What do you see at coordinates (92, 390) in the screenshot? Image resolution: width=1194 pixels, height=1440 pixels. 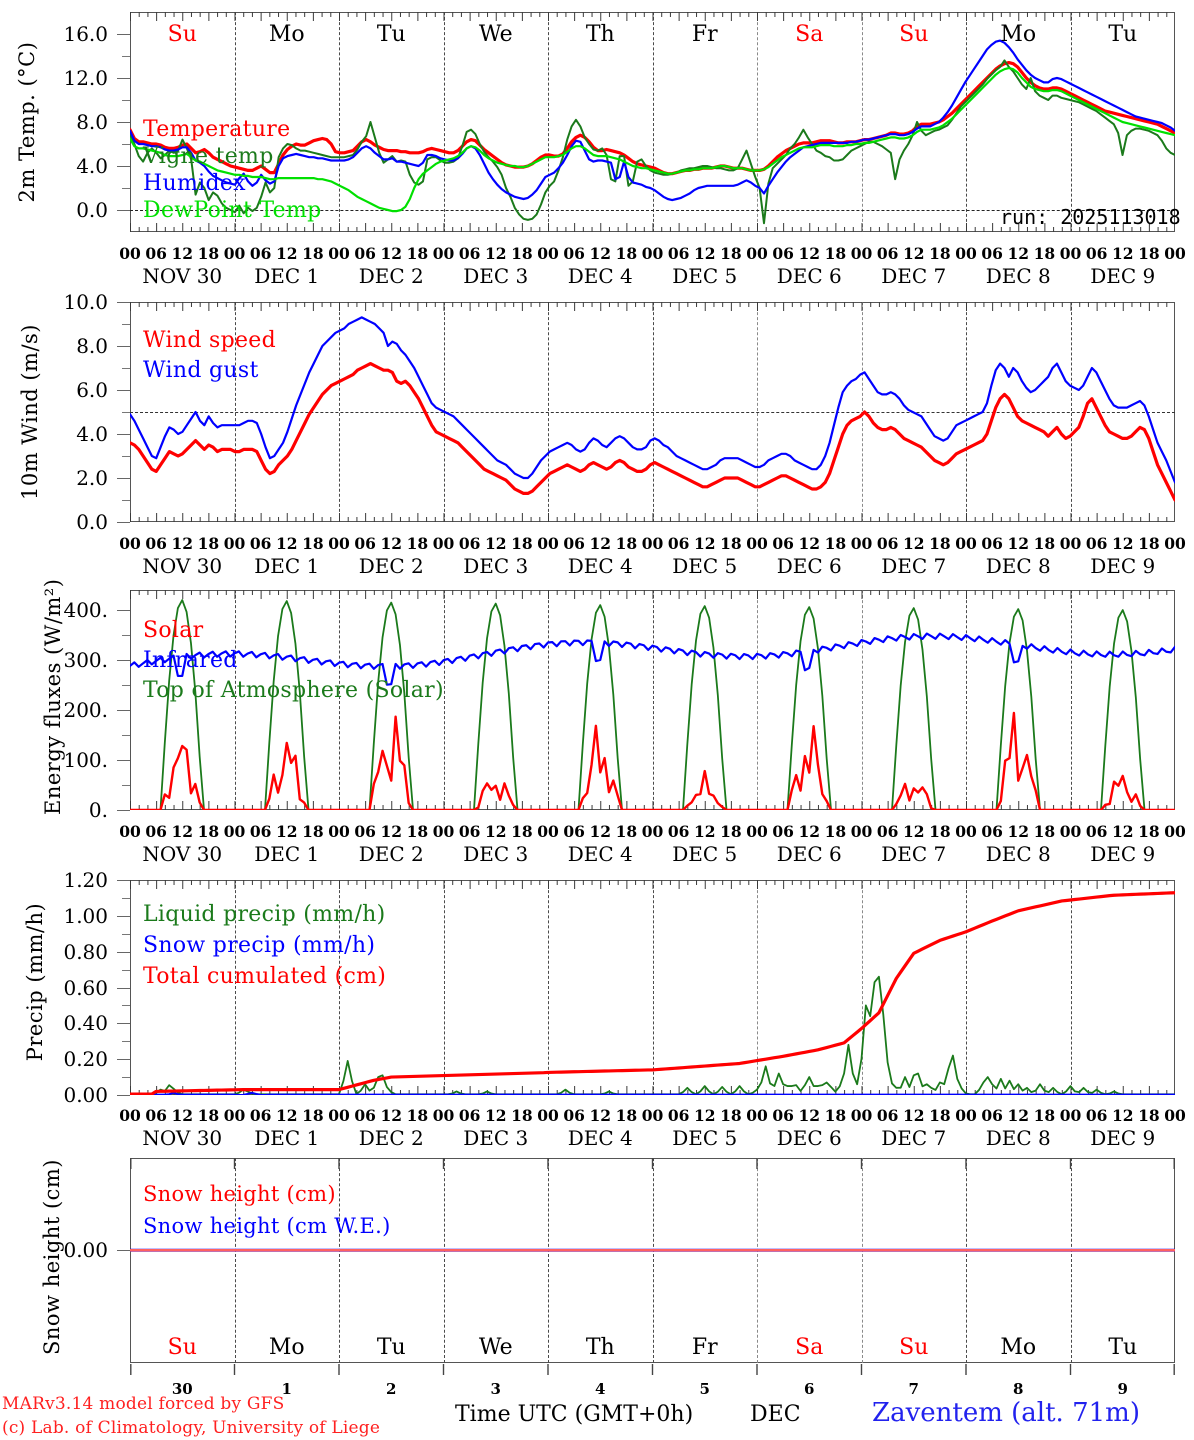 I see `wind-ytick-label: 6.0` at bounding box center [92, 390].